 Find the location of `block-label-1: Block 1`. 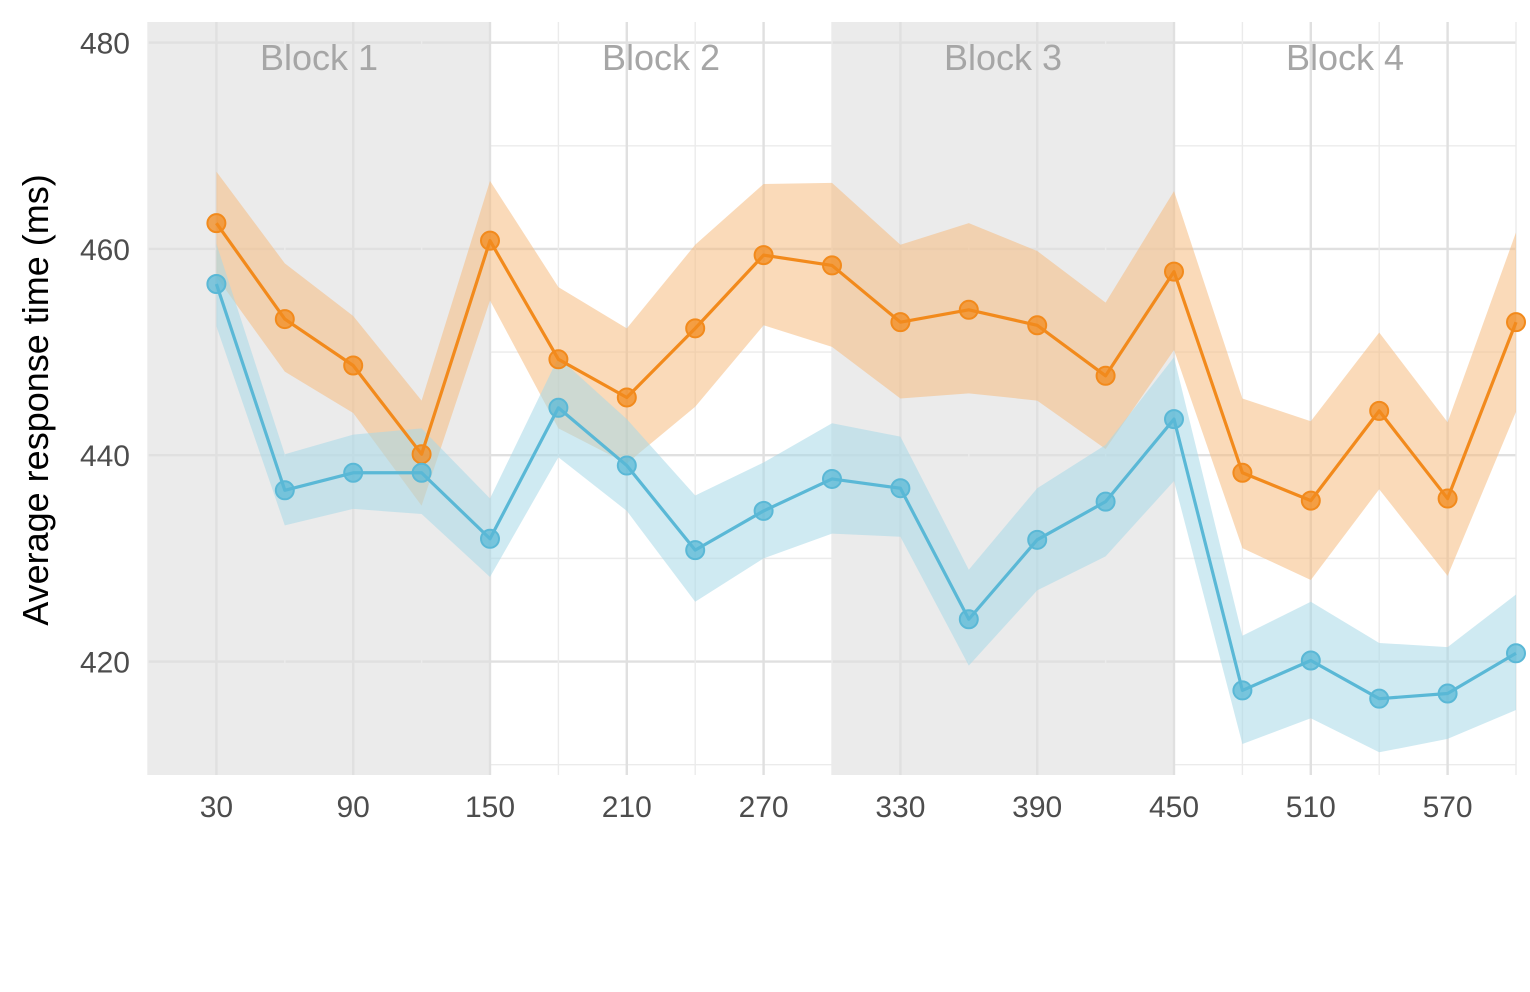

block-label-1: Block 1 is located at coordinates (319, 57).